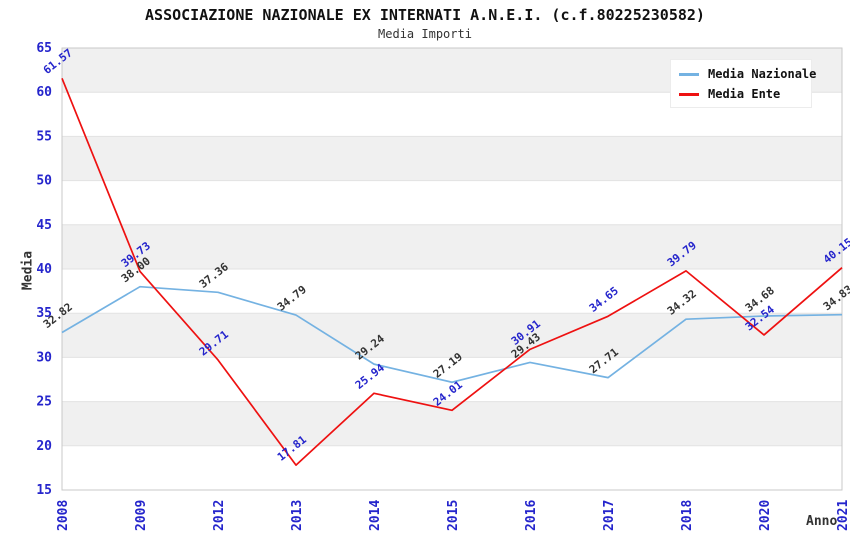 This screenshot has height=550, width=850. What do you see at coordinates (843, 515) in the screenshot?
I see `x-tick-label: 2021` at bounding box center [843, 515].